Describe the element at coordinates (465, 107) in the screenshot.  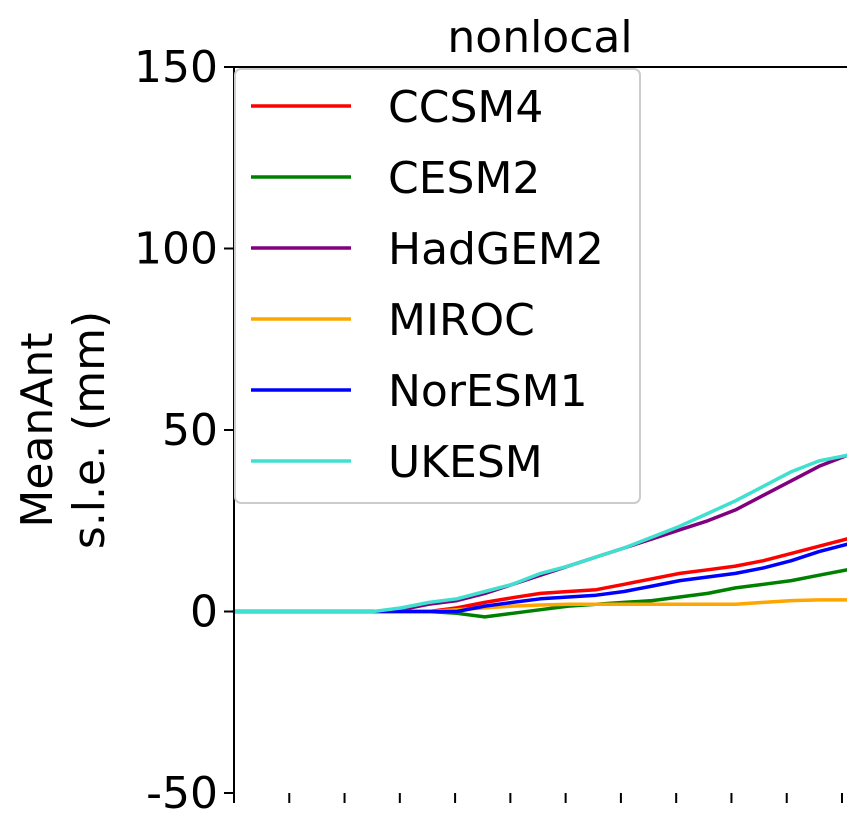
I see `legend-label-ccsm4: CCSM4` at that location.